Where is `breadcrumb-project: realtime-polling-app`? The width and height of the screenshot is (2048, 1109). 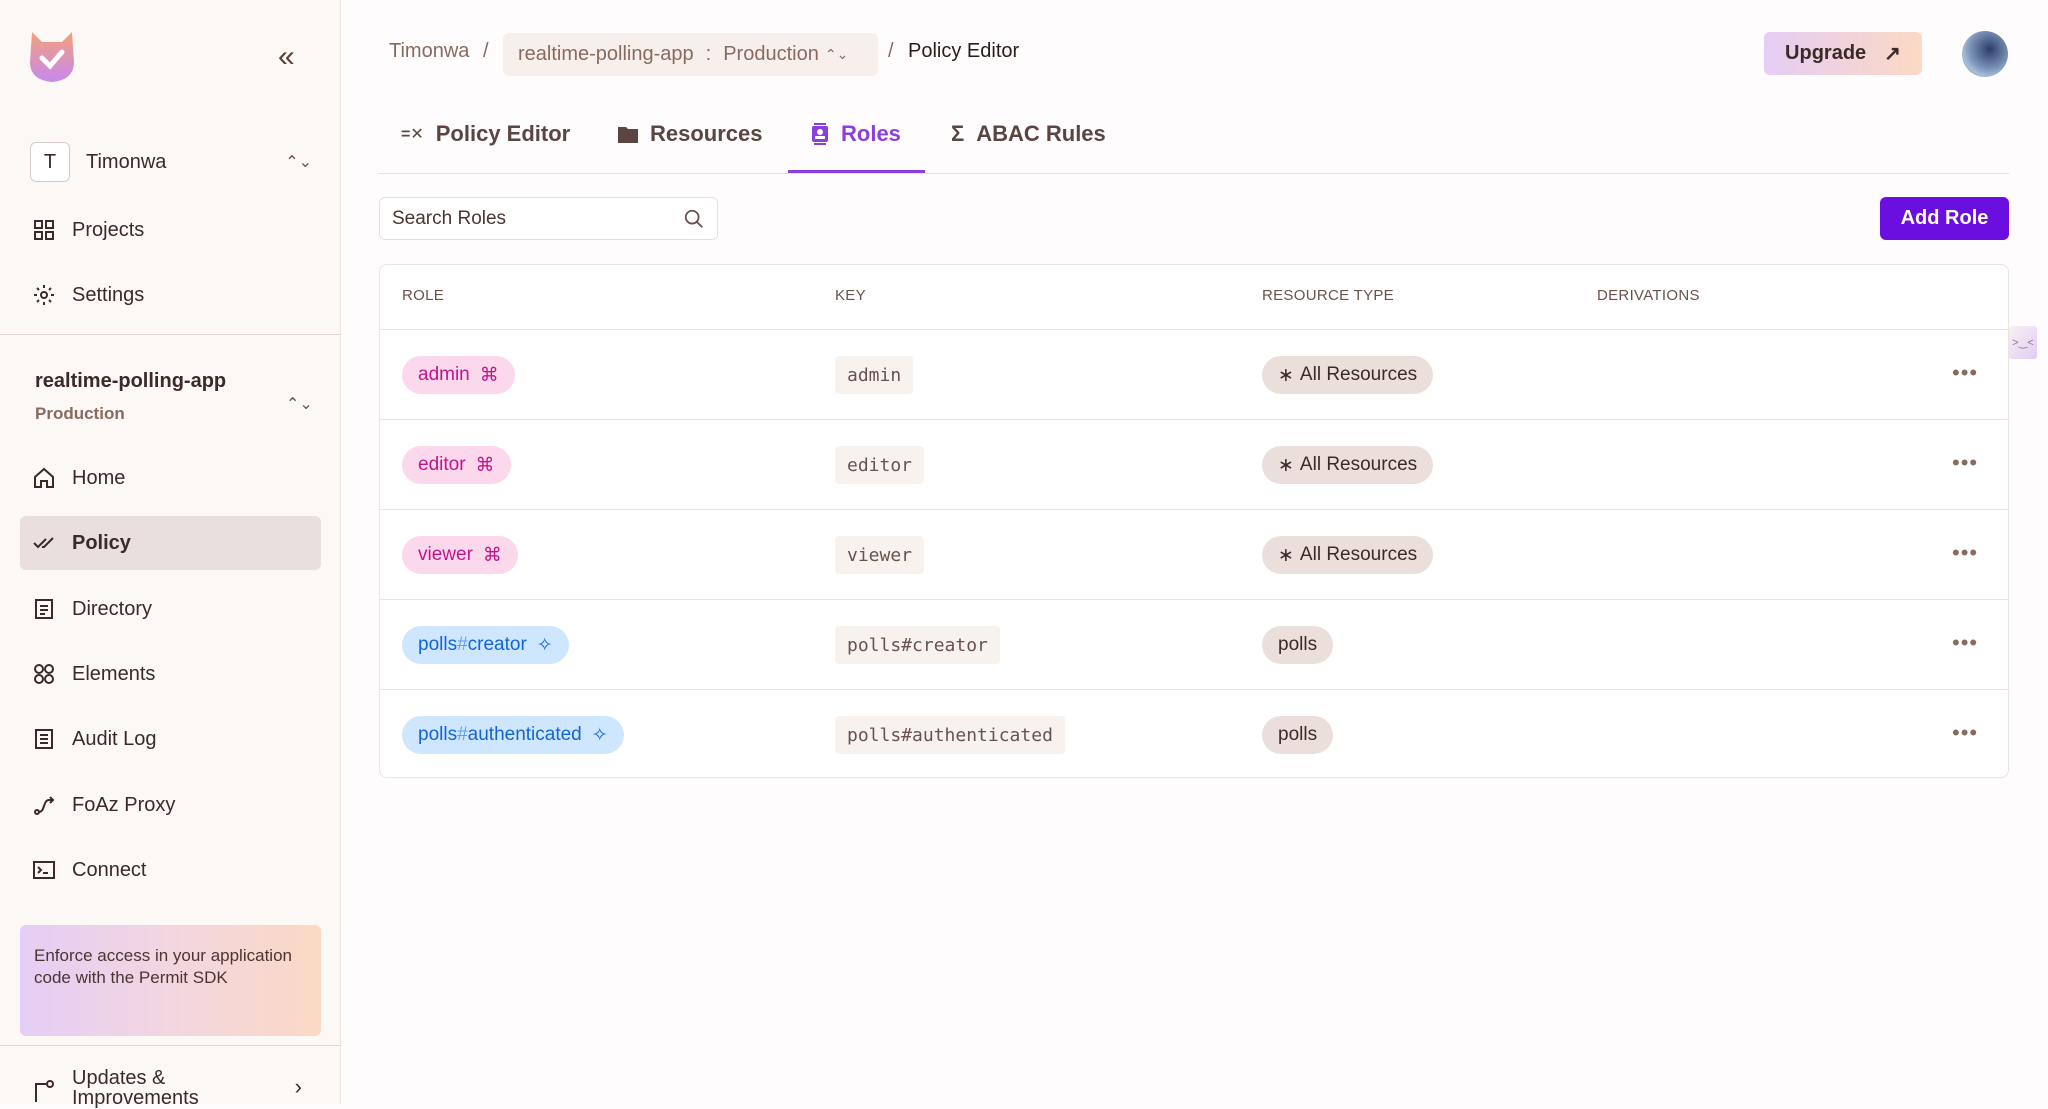
breadcrumb-project: realtime-polling-app is located at coordinates (606, 54).